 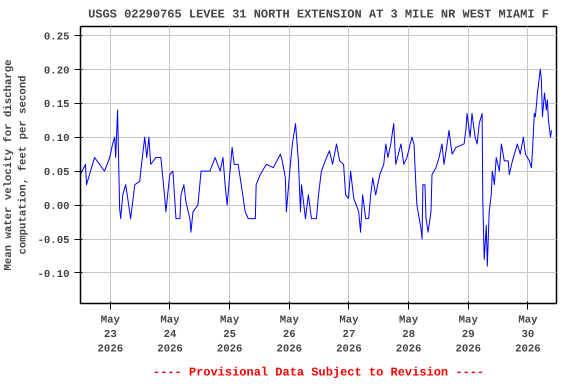 What do you see at coordinates (318, 15) in the screenshot?
I see `chart-title: USGS 02290765 LEVEE 31 NORTH EXTENSION AT 3 MILE NR WEST MIAMI F` at bounding box center [318, 15].